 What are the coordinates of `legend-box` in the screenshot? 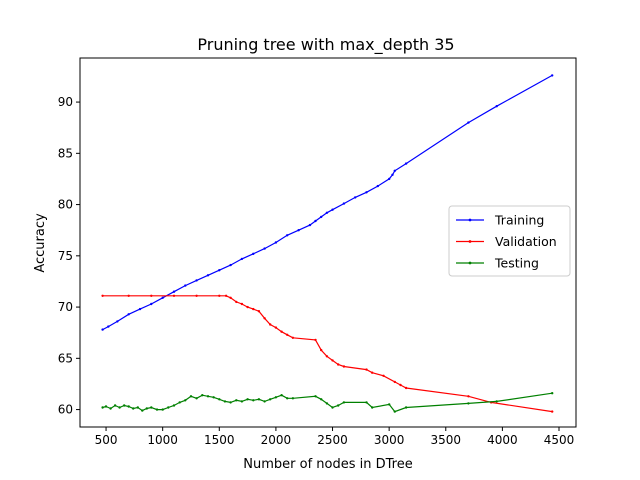 It's located at (509, 241).